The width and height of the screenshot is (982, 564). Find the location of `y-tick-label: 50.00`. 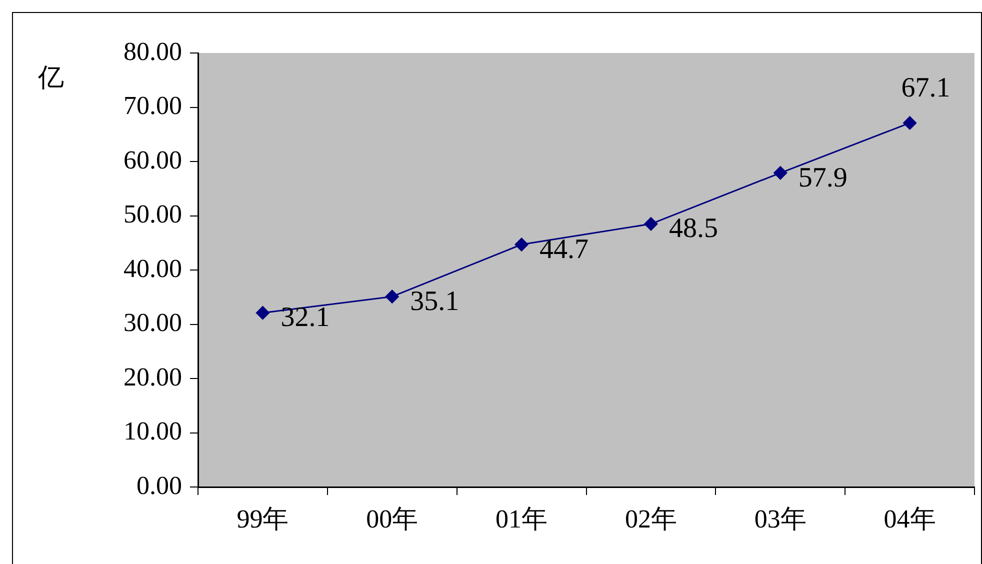

y-tick-label: 50.00 is located at coordinates (153, 214).